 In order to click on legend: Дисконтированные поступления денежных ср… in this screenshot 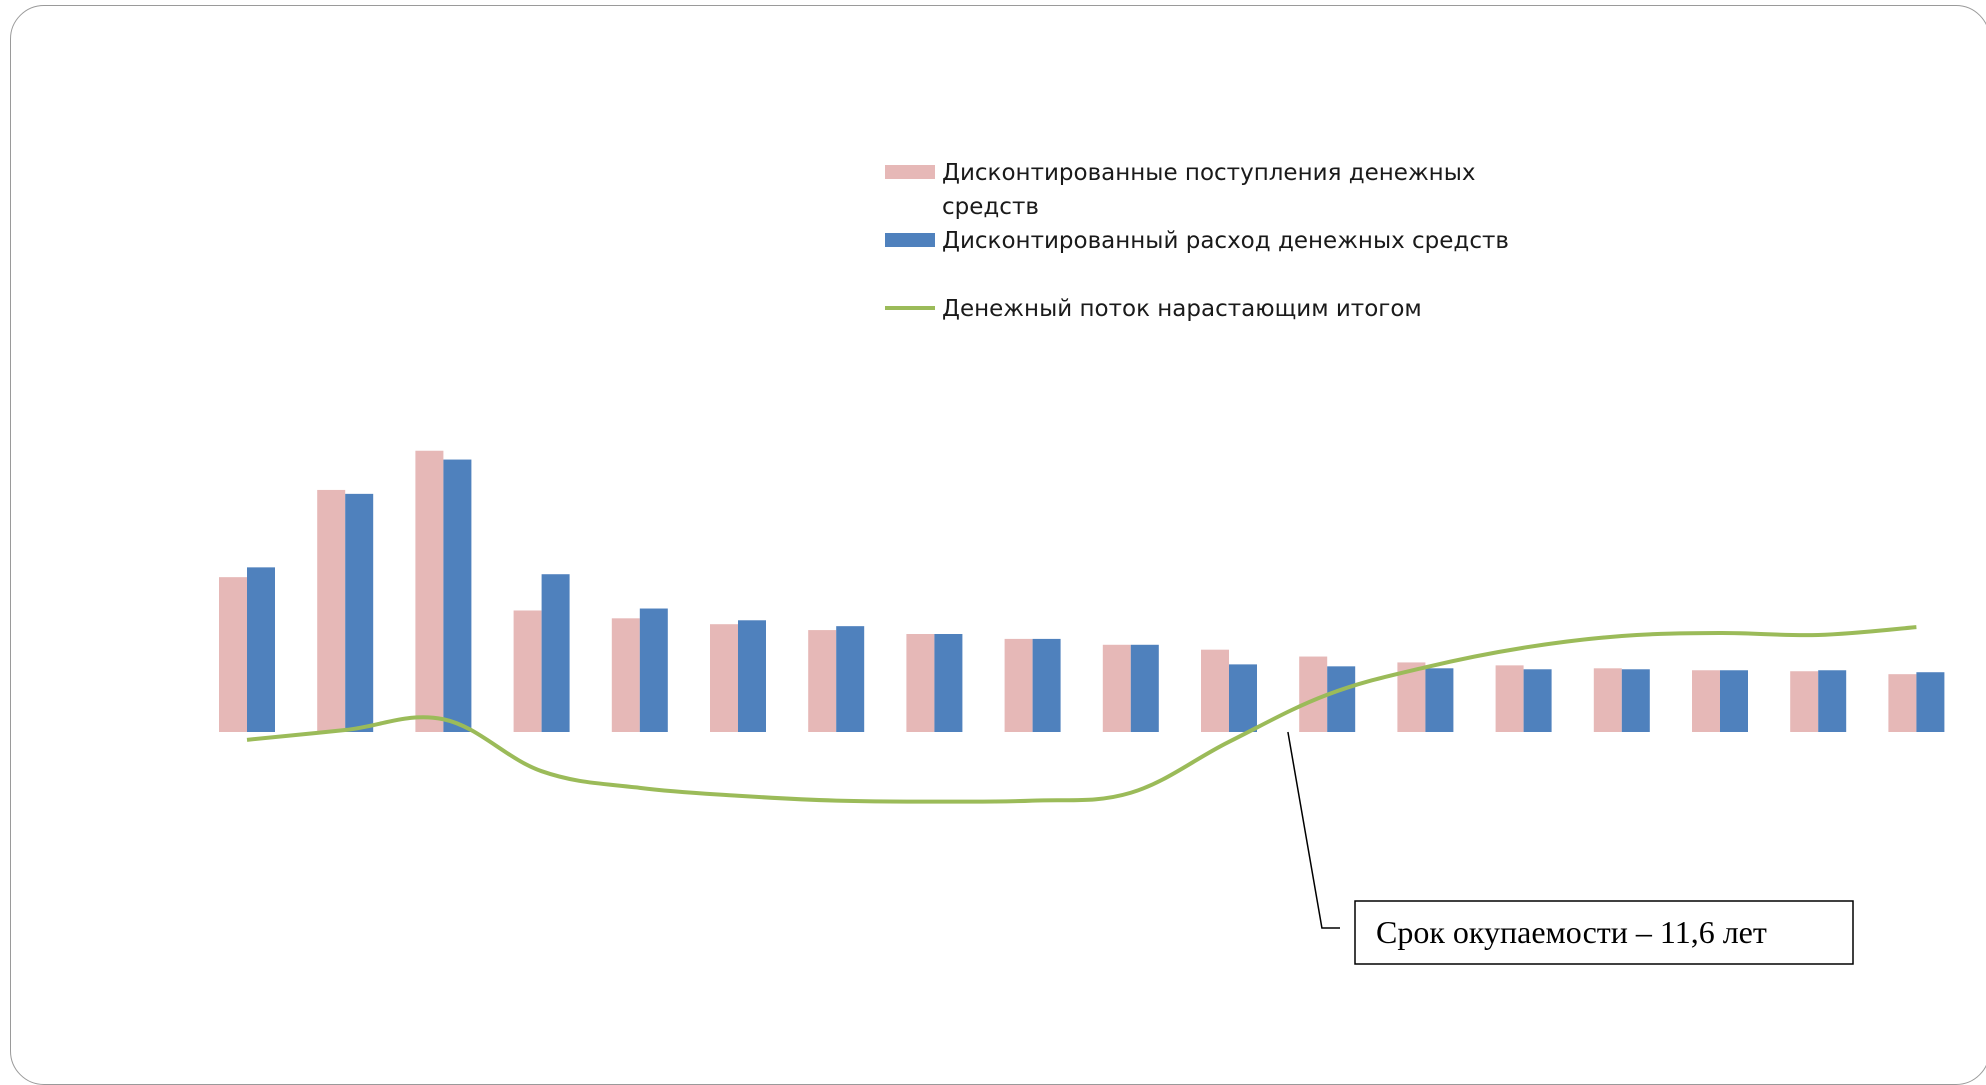, I will do `click(1197, 241)`.